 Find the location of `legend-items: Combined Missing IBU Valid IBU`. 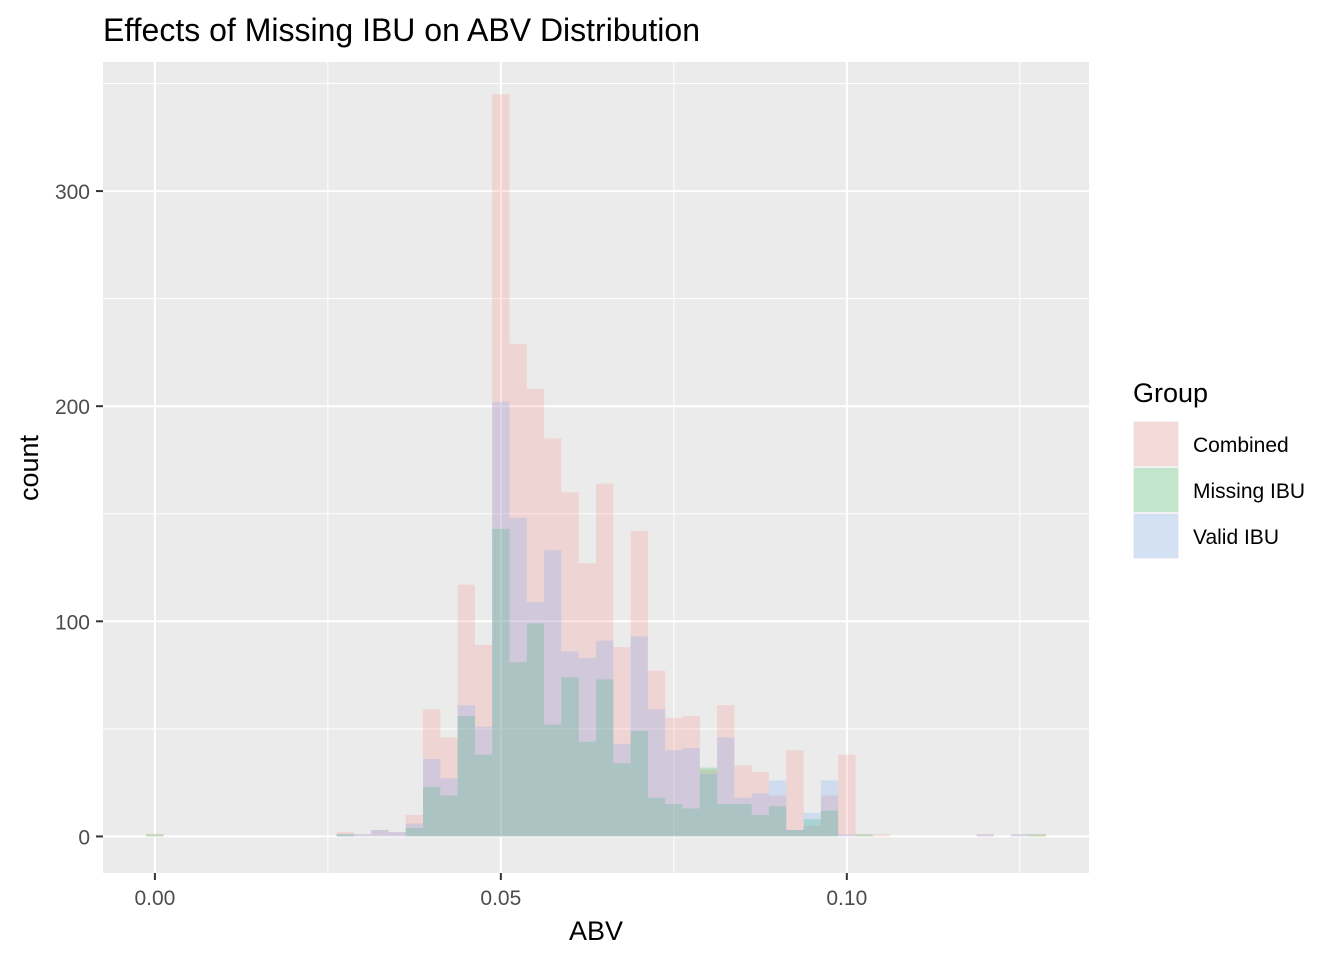

legend-items: Combined Missing IBU Valid IBU is located at coordinates (1219, 490).